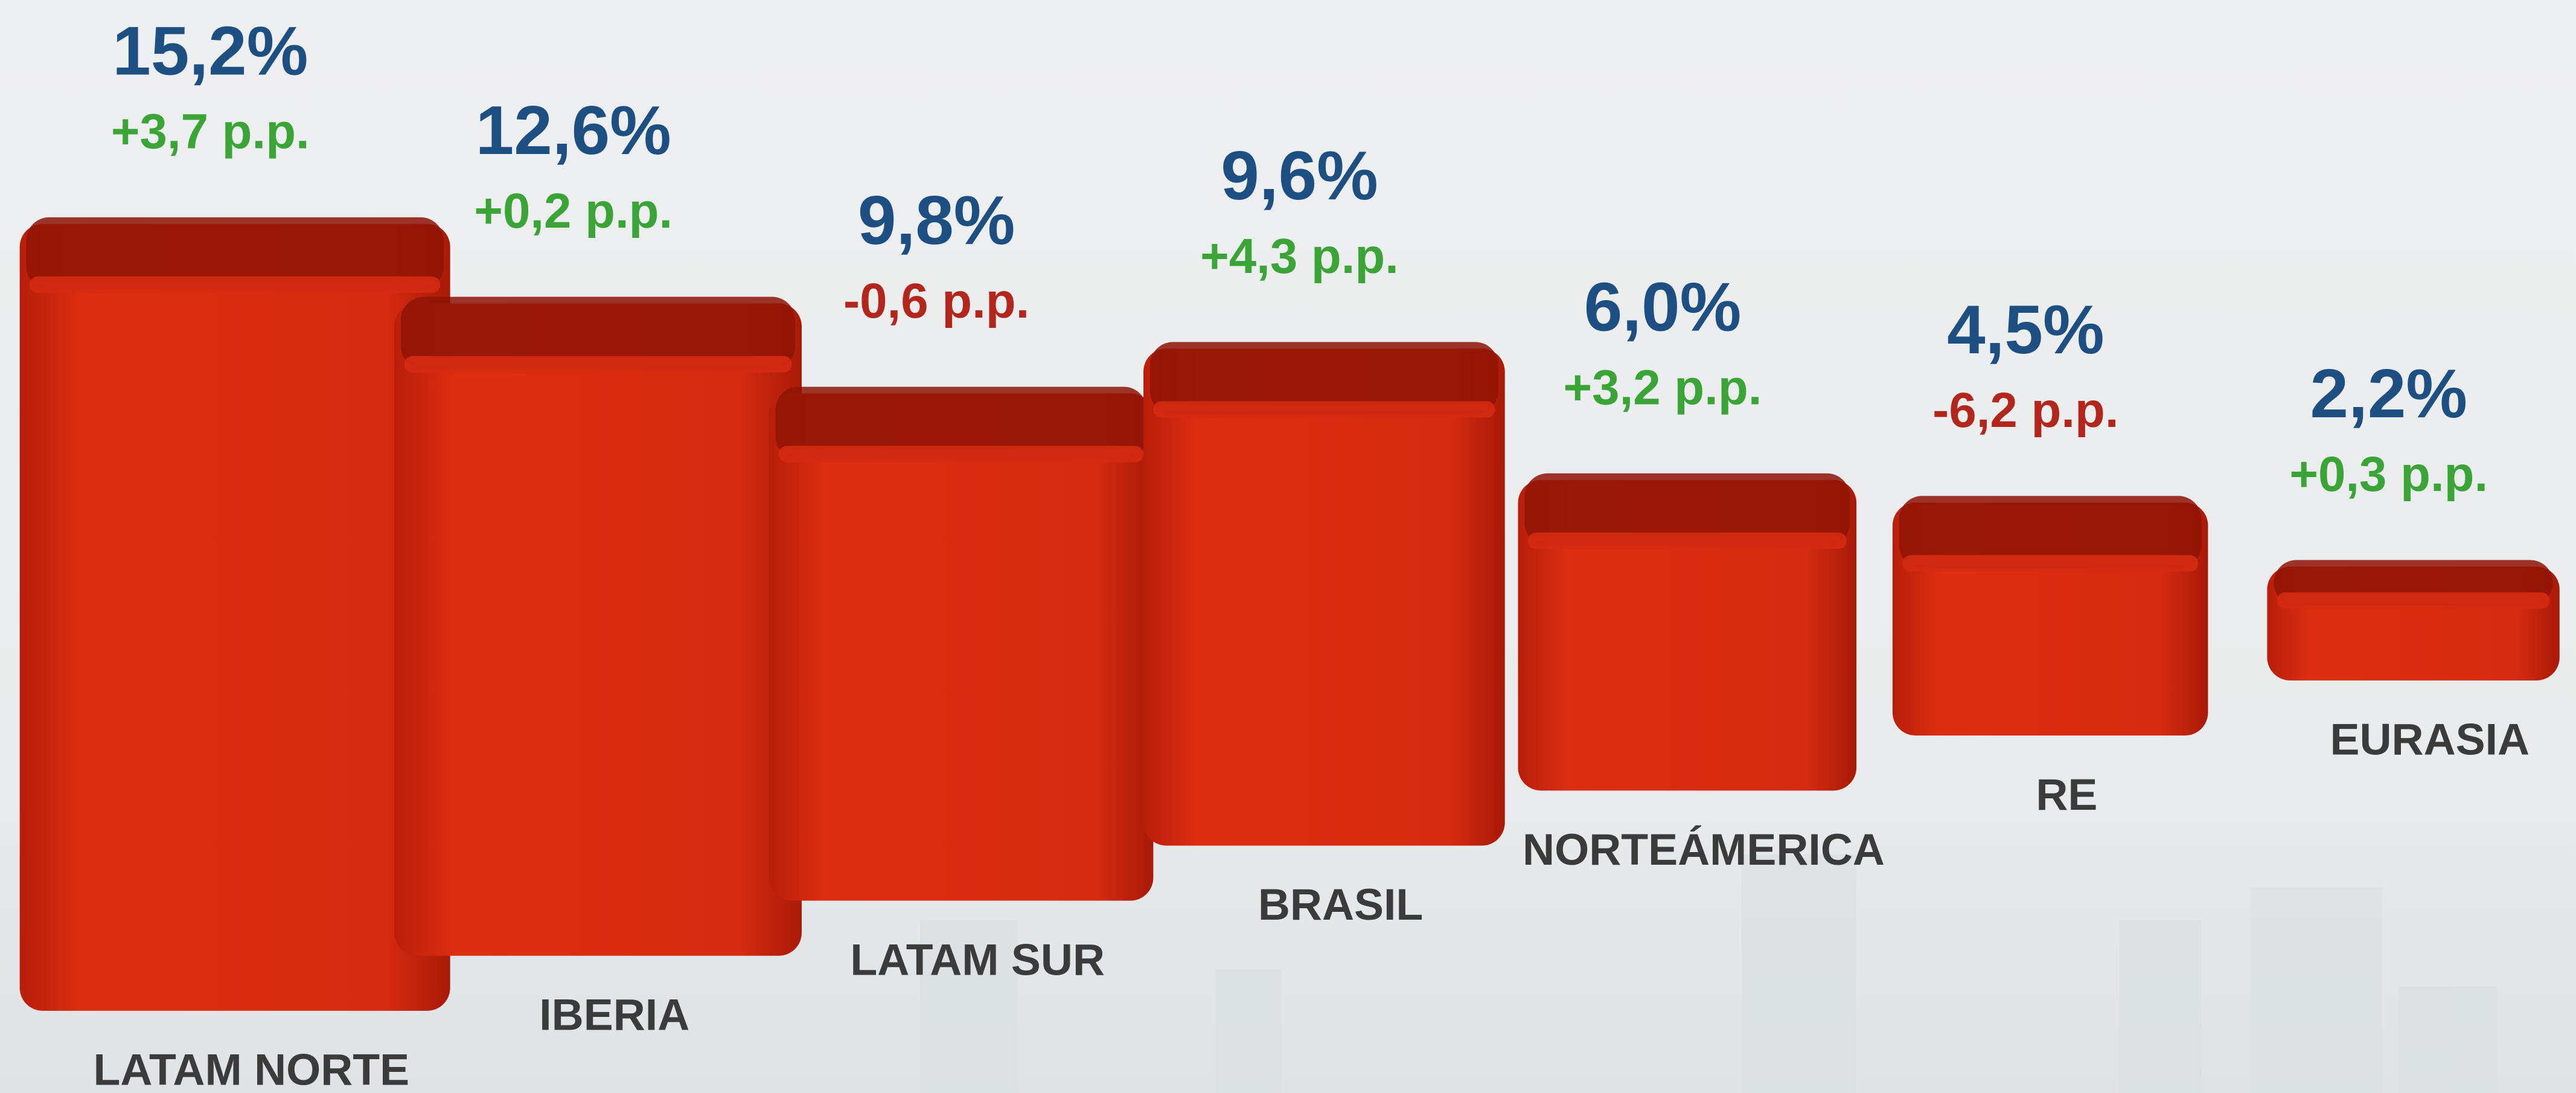  I want to click on value-label: 9,6%, so click(1300, 176).